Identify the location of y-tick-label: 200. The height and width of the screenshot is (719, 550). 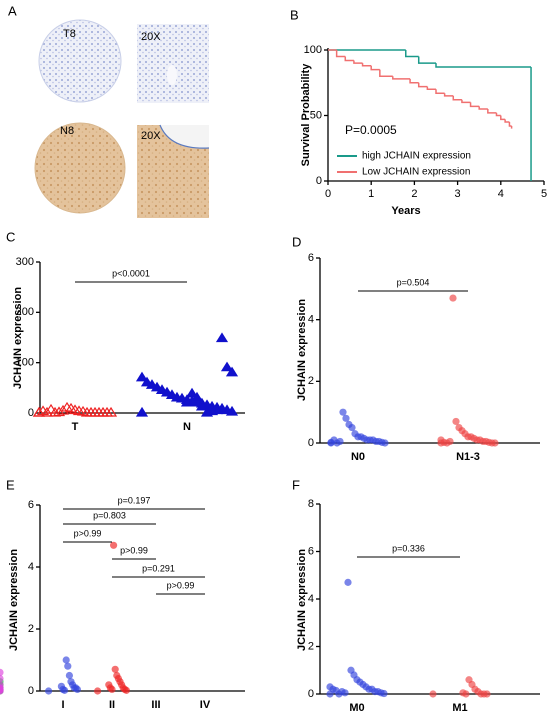
(25, 312).